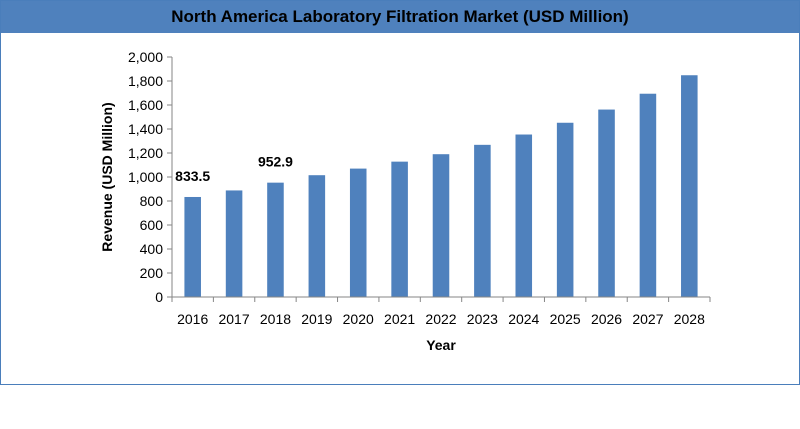 The width and height of the screenshot is (800, 429). Describe the element at coordinates (648, 195) in the screenshot. I see `bar-2027` at that location.